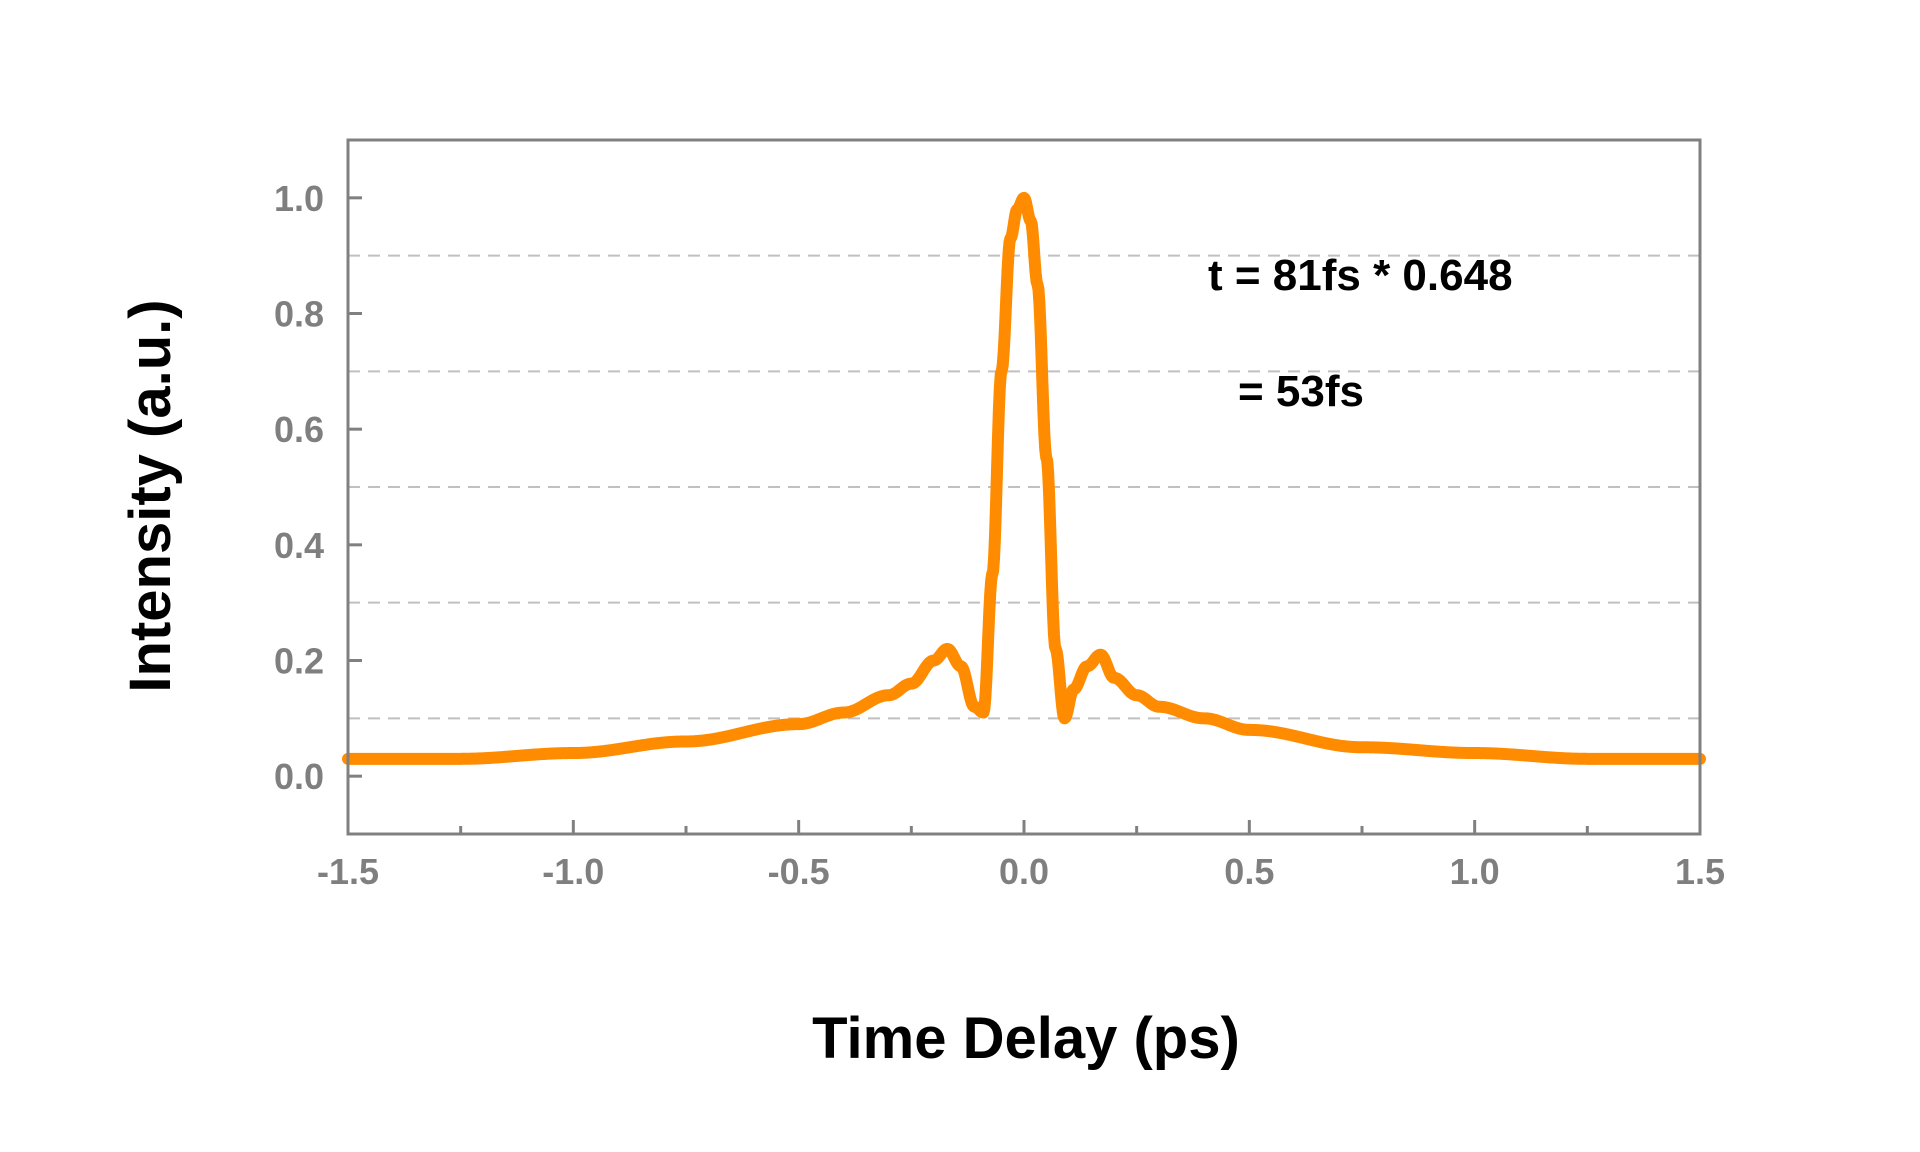  Describe the element at coordinates (1475, 871) in the screenshot. I see `x-tick-label: 1.0` at that location.